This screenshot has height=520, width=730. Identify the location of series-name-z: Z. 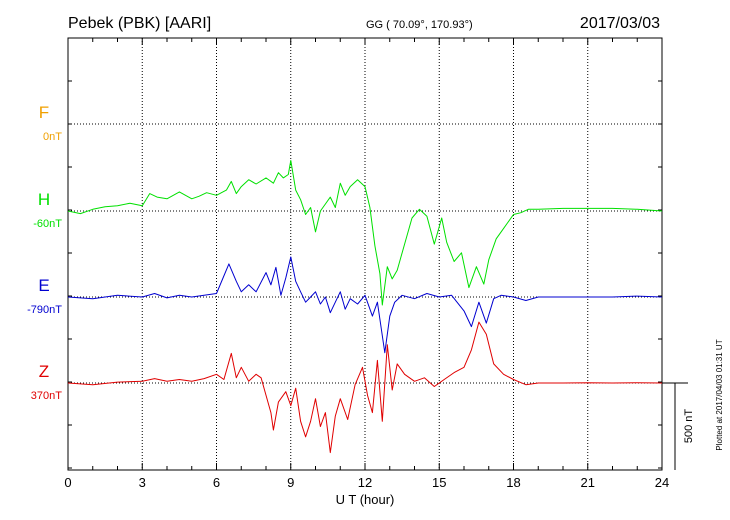
(44, 371).